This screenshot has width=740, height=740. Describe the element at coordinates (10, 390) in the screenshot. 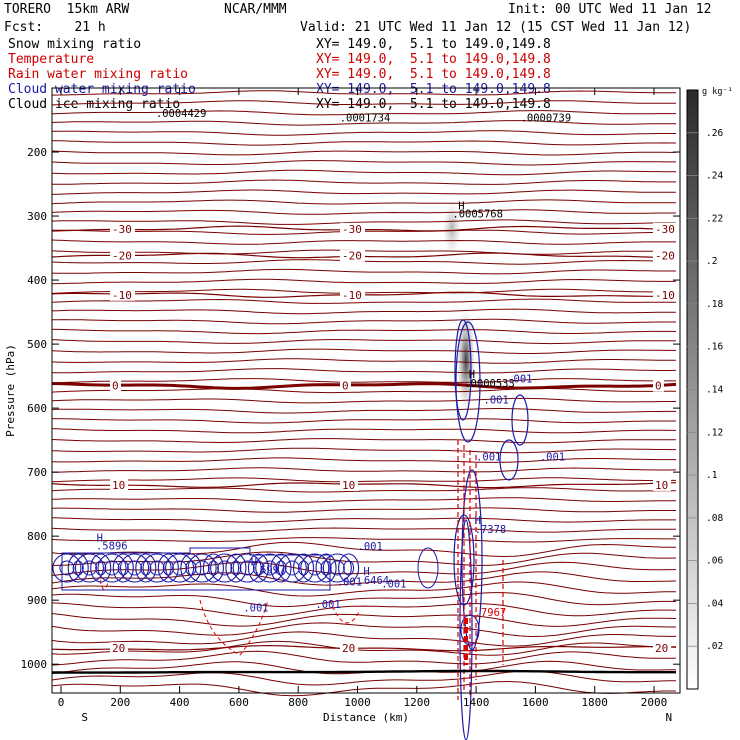

I see `y-axis-label: Pressure (hPa)` at that location.